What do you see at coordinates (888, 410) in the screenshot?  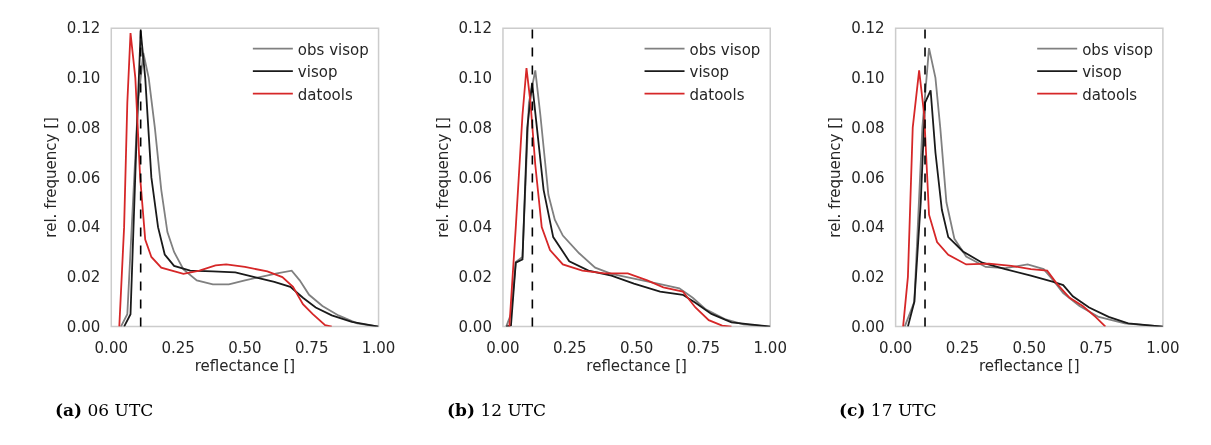 I see `text: (c) 17 UTC` at bounding box center [888, 410].